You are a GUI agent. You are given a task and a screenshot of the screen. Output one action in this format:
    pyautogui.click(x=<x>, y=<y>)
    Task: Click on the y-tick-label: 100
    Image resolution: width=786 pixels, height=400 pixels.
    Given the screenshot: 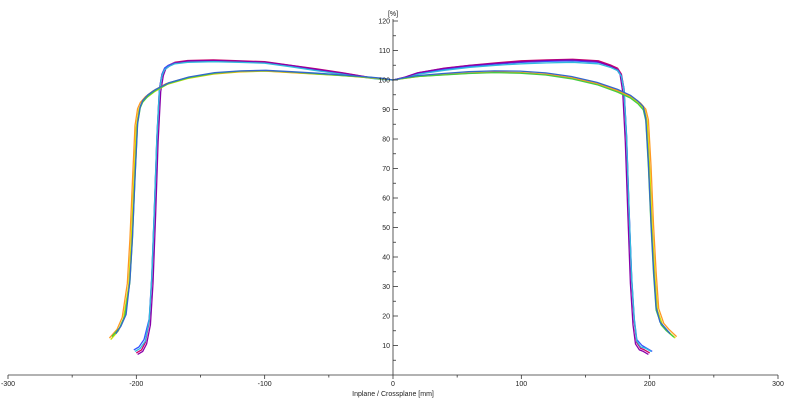 What is the action you would take?
    pyautogui.click(x=384, y=81)
    